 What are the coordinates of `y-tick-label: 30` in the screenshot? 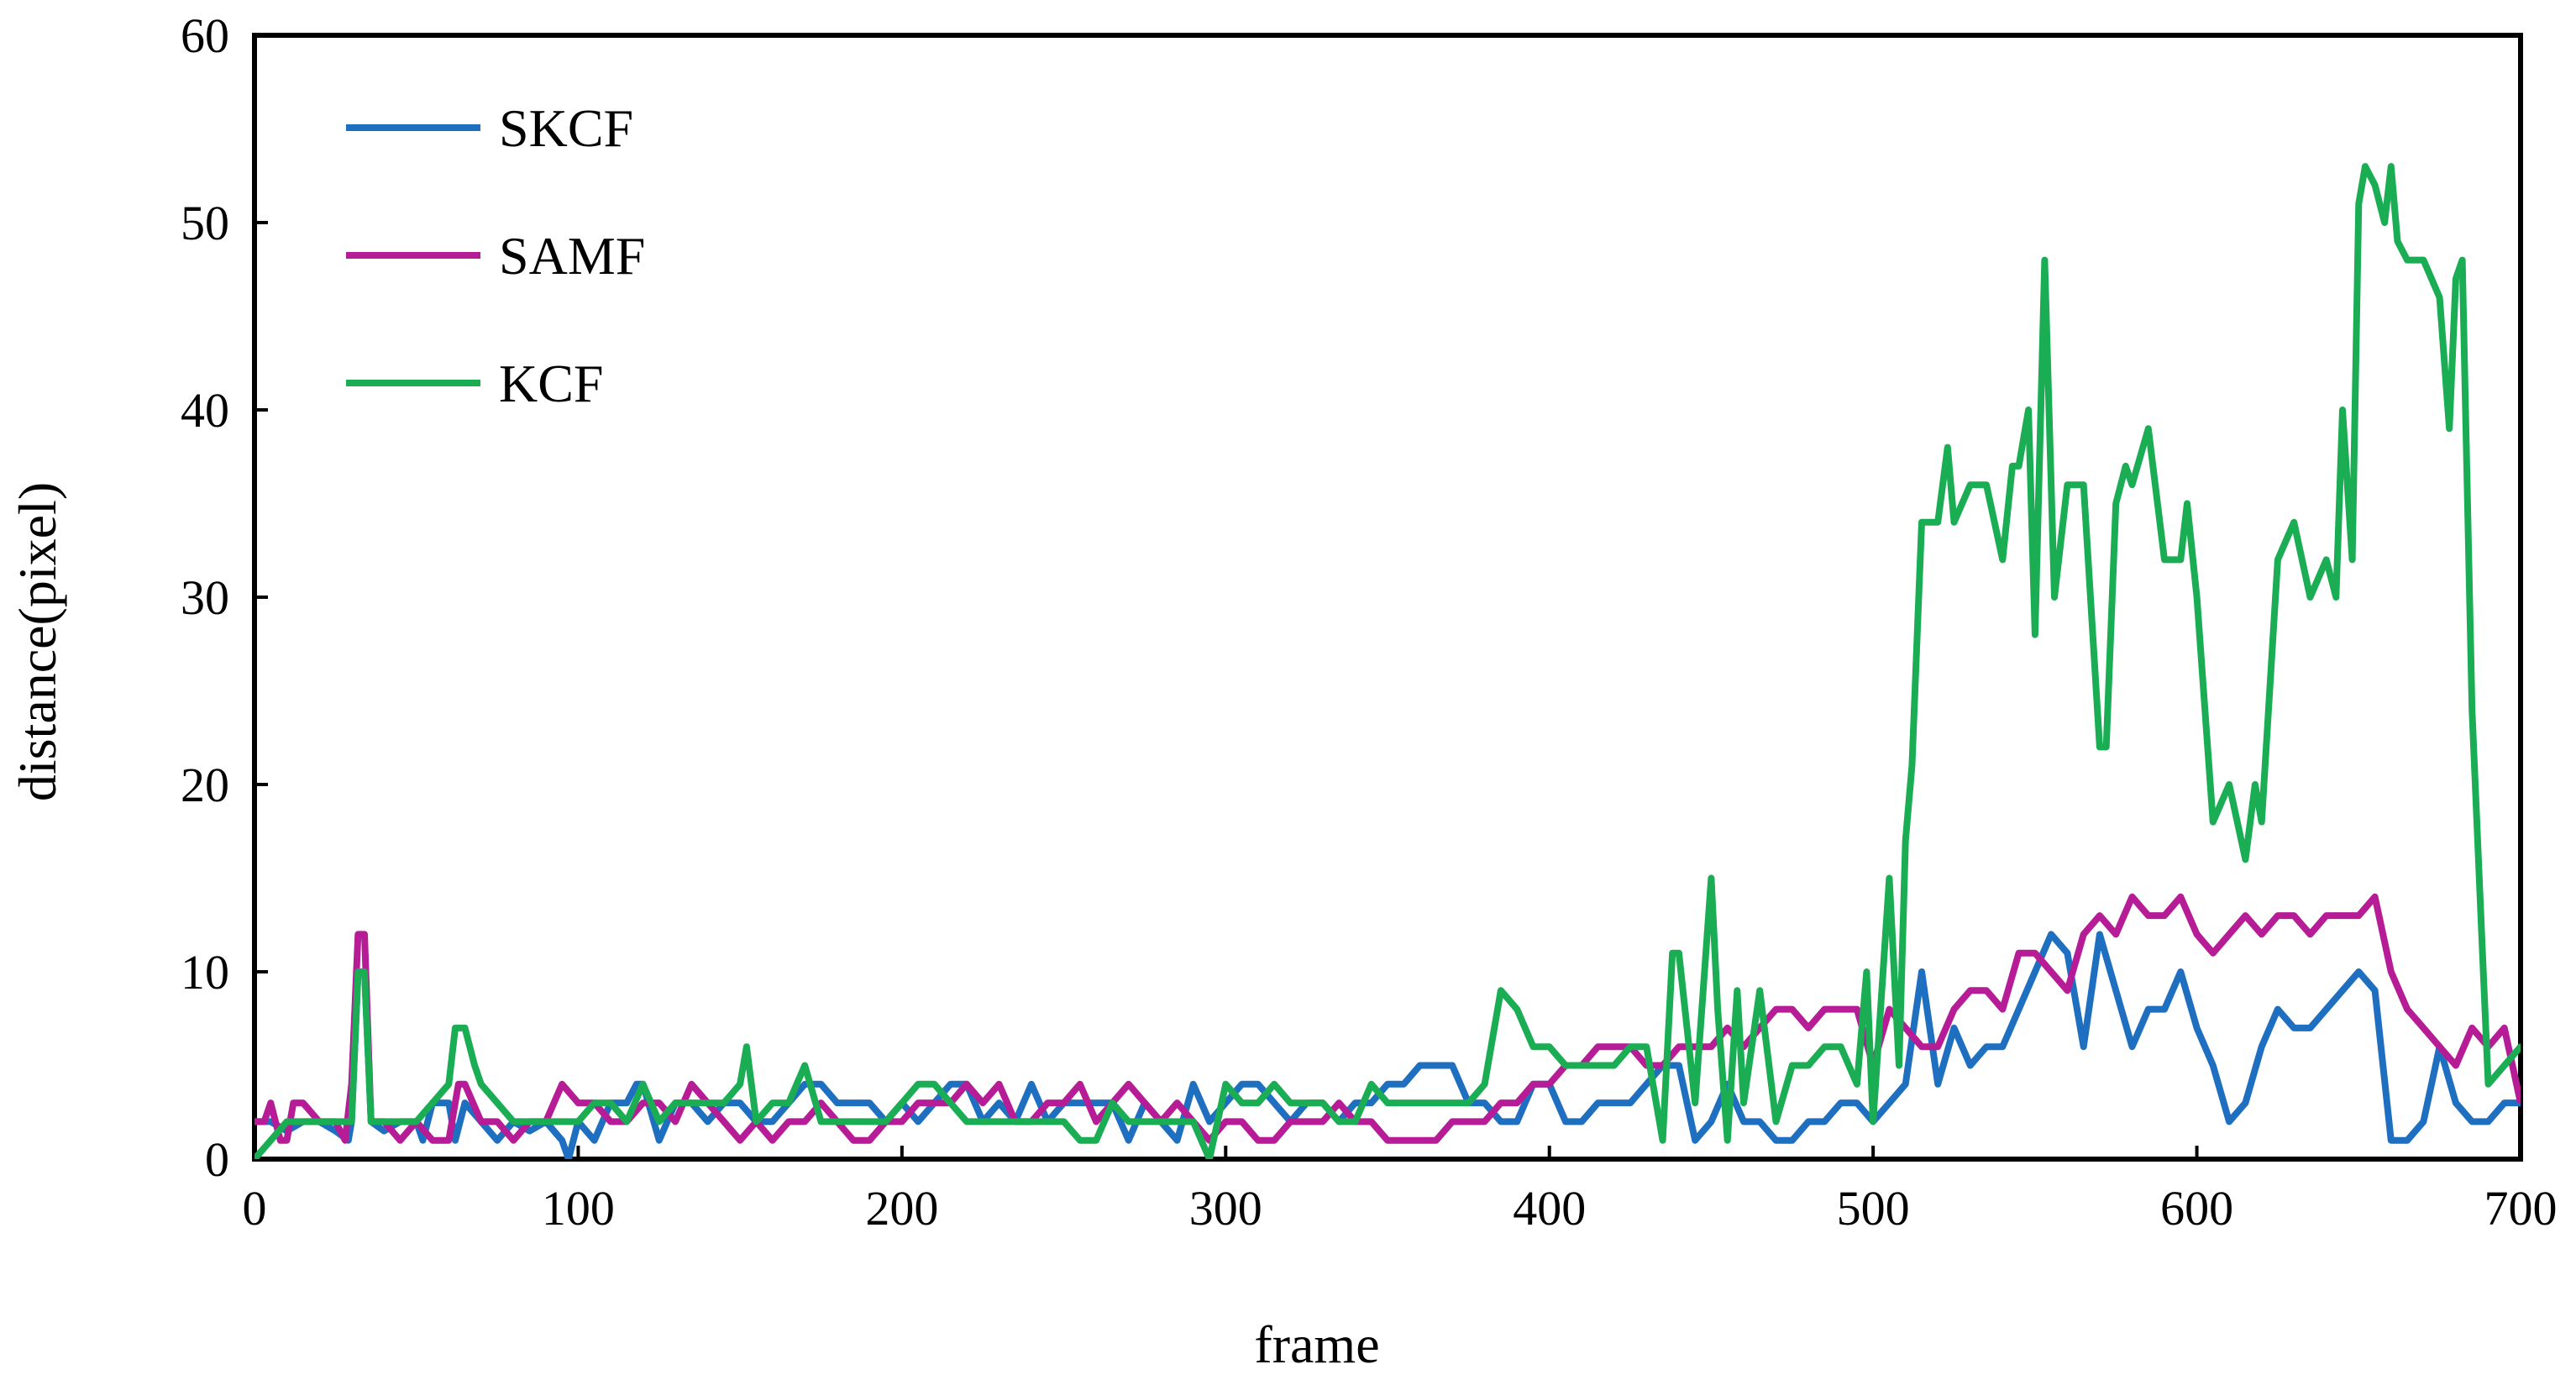 It's located at (205, 597).